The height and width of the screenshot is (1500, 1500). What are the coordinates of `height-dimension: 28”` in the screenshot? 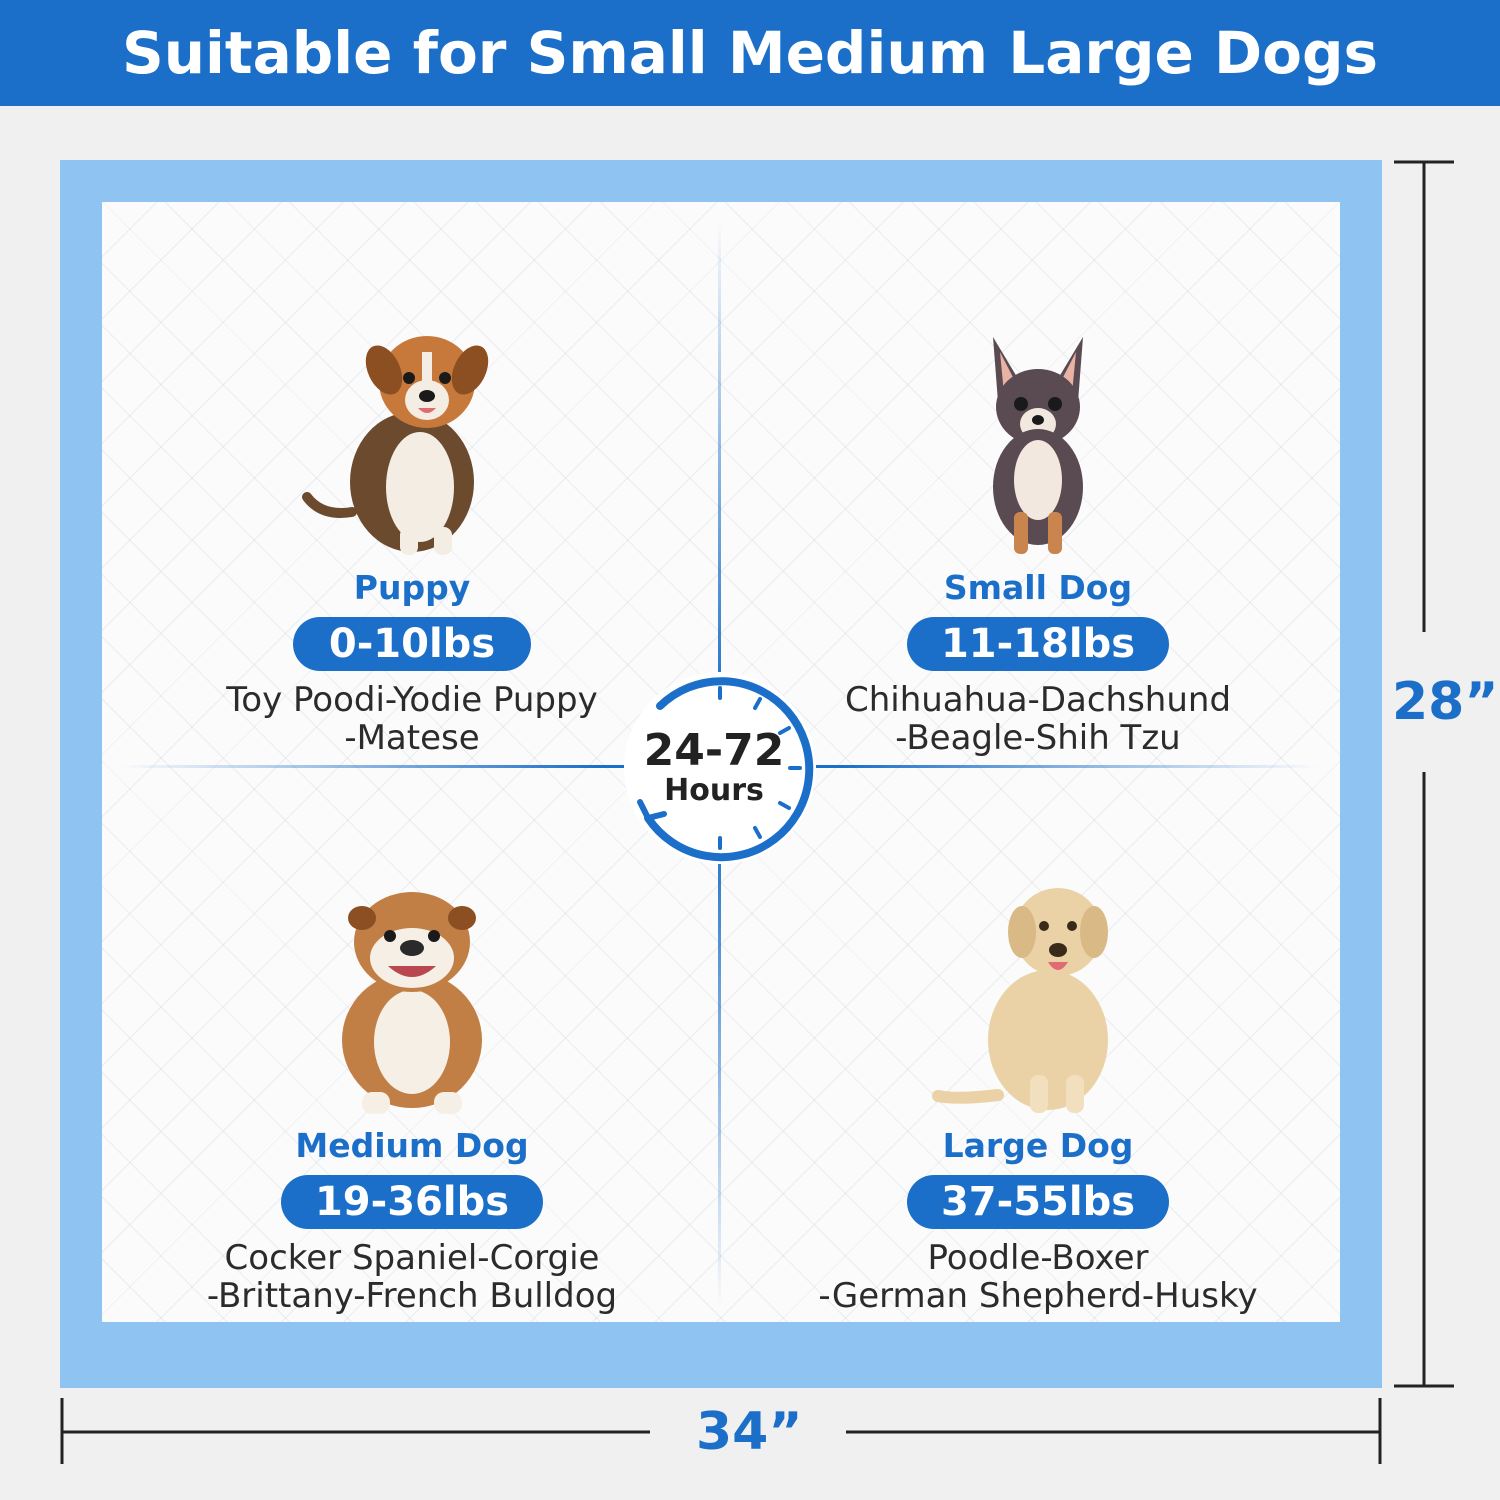 It's located at (1445, 774).